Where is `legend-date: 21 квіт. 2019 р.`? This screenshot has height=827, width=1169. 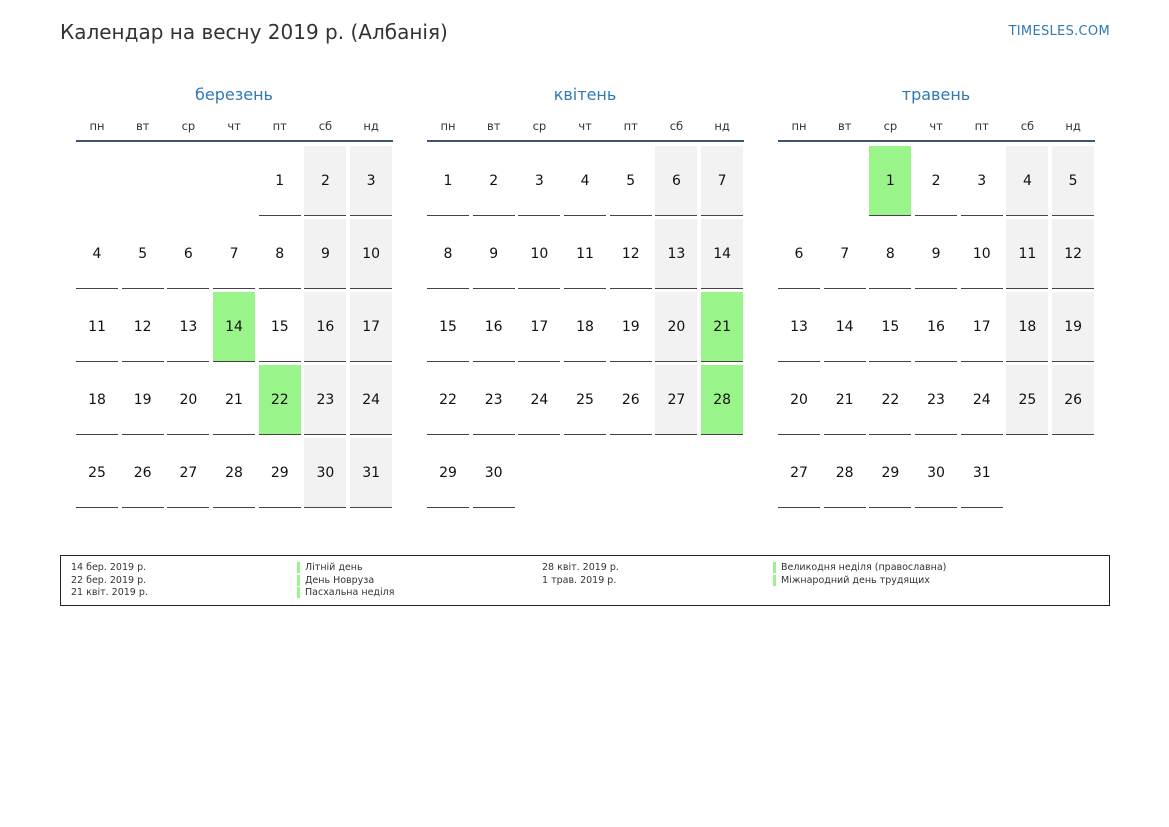 legend-date: 21 квіт. 2019 р. is located at coordinates (109, 592).